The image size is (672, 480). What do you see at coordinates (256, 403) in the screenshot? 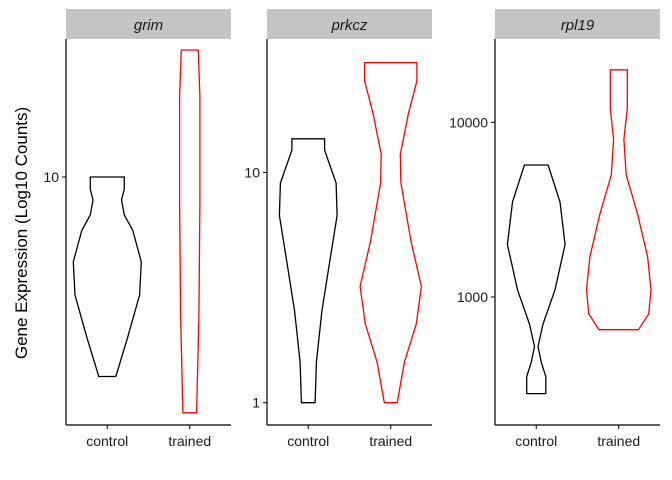
I see `y-tick-label: 1` at bounding box center [256, 403].